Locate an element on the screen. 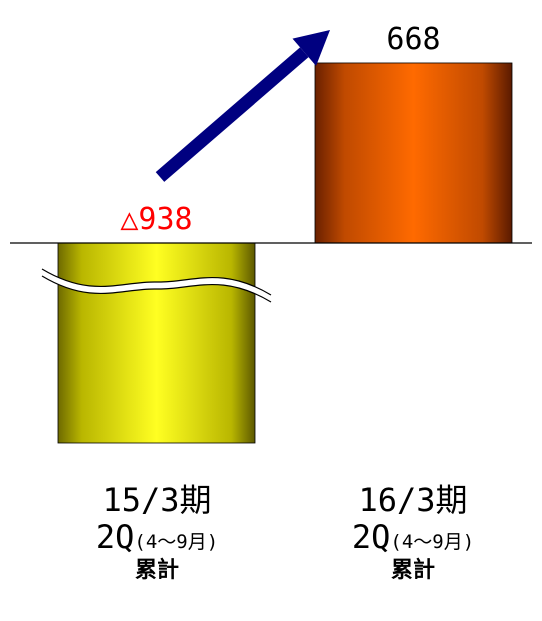 The height and width of the screenshot is (621, 542). value-label-2: 668 is located at coordinates (413, 39).